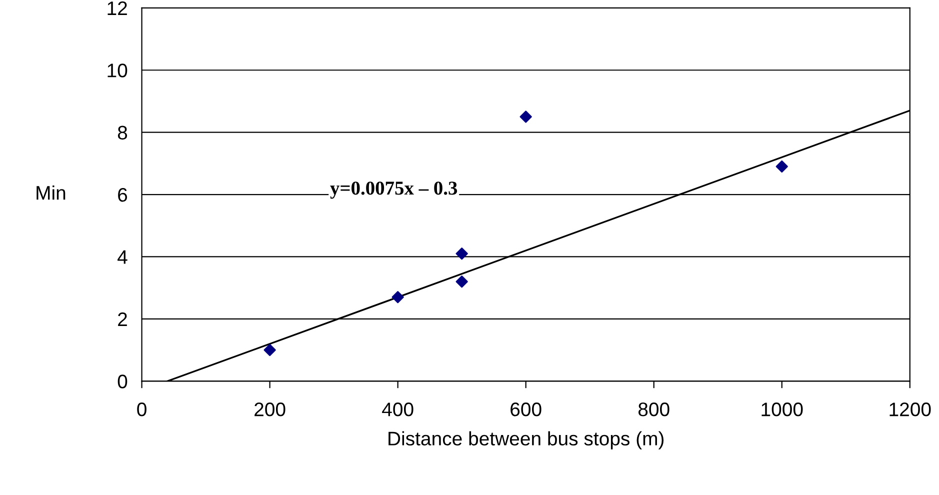 The width and height of the screenshot is (939, 495). Describe the element at coordinates (141, 409) in the screenshot. I see `x-tick-label: 0` at that location.